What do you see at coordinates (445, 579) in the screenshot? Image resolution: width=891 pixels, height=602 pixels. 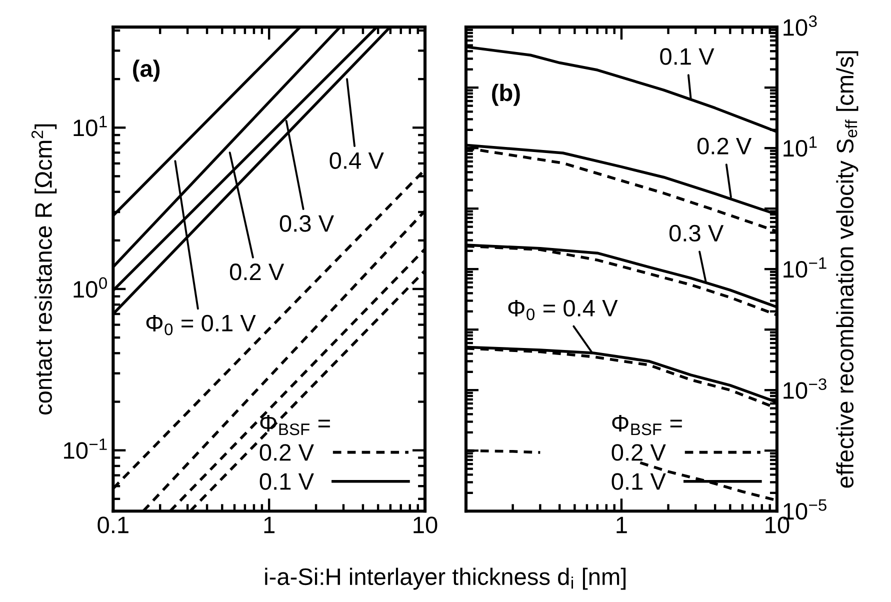 I see `x-axis-title: i-a-Si:H interlayer thickness d$_{i}$ [nm]` at bounding box center [445, 579].